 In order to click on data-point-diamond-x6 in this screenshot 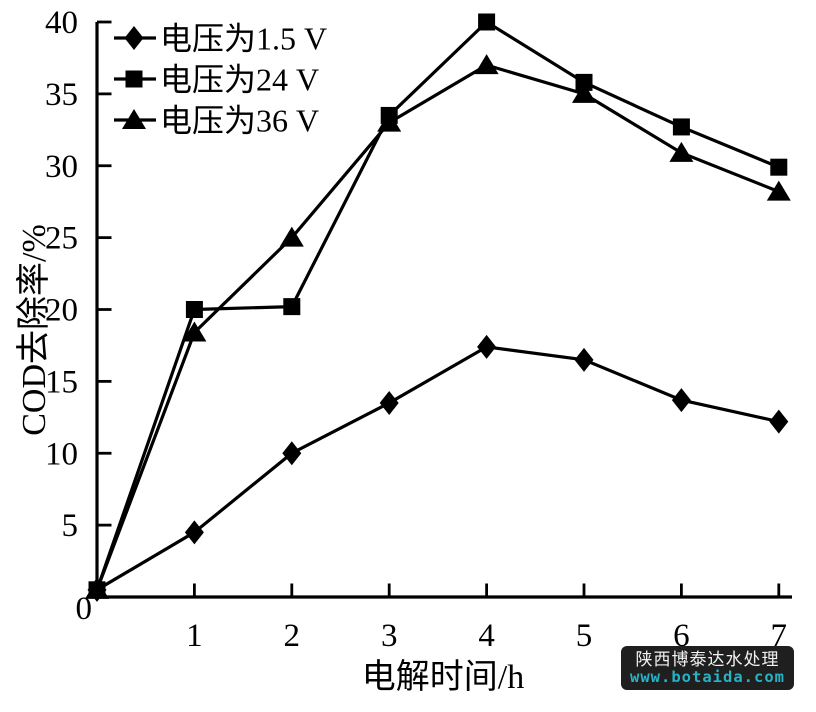, I will do `click(681, 400)`.